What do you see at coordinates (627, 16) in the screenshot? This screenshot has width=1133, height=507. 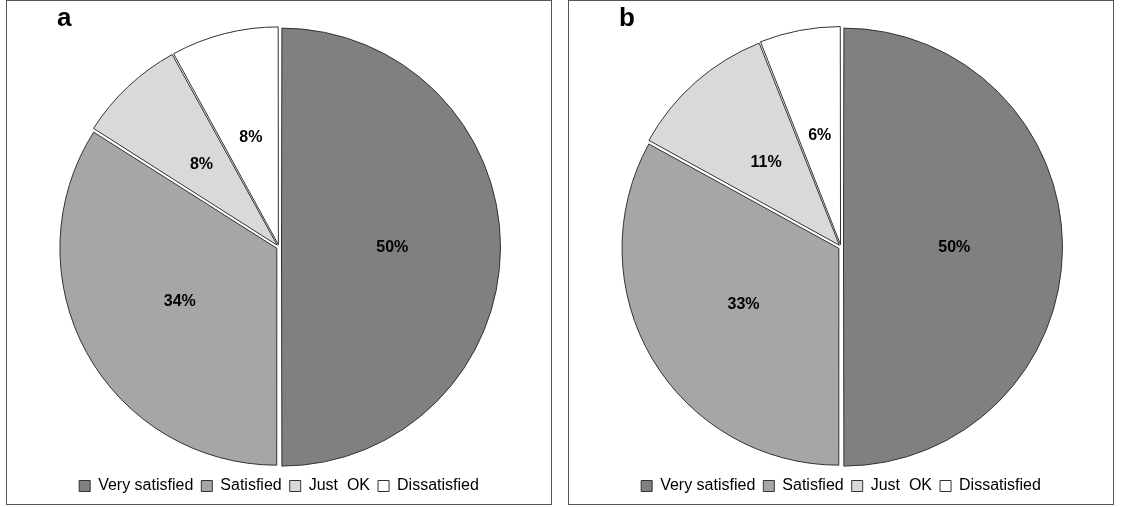 I see `chart-title: b` at bounding box center [627, 16].